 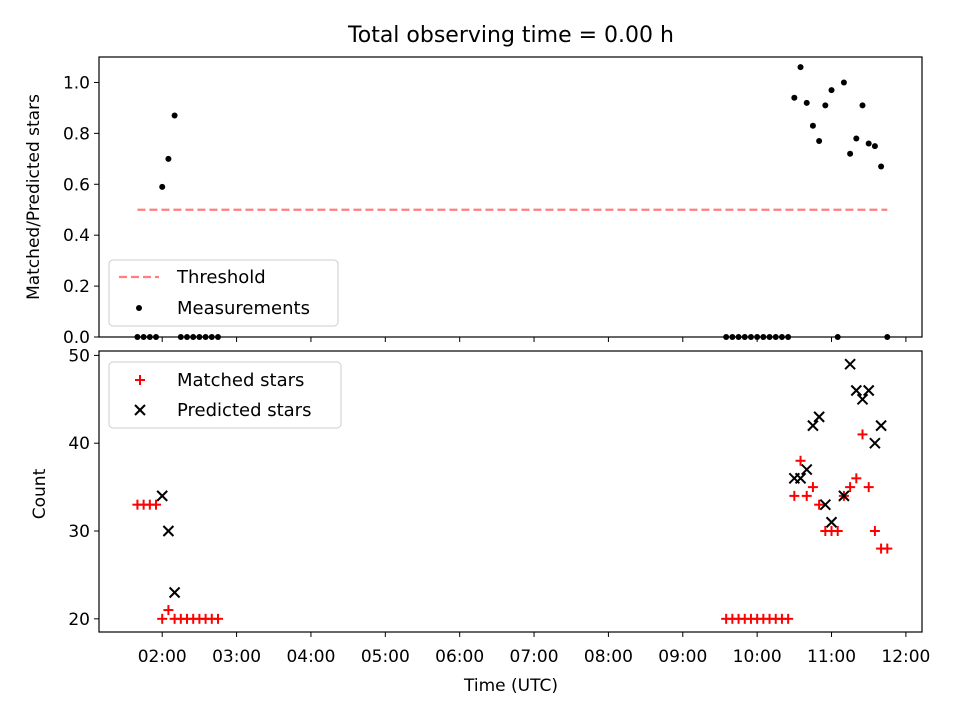 What do you see at coordinates (76, 236) in the screenshot?
I see `top-y-tick-label: 0.4` at bounding box center [76, 236].